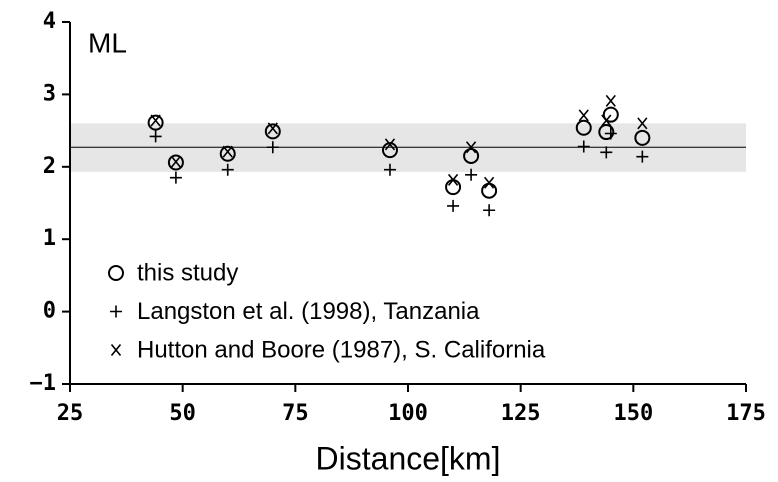 The image size is (778, 482). I want to click on x-tick-label: 25, so click(70, 413).